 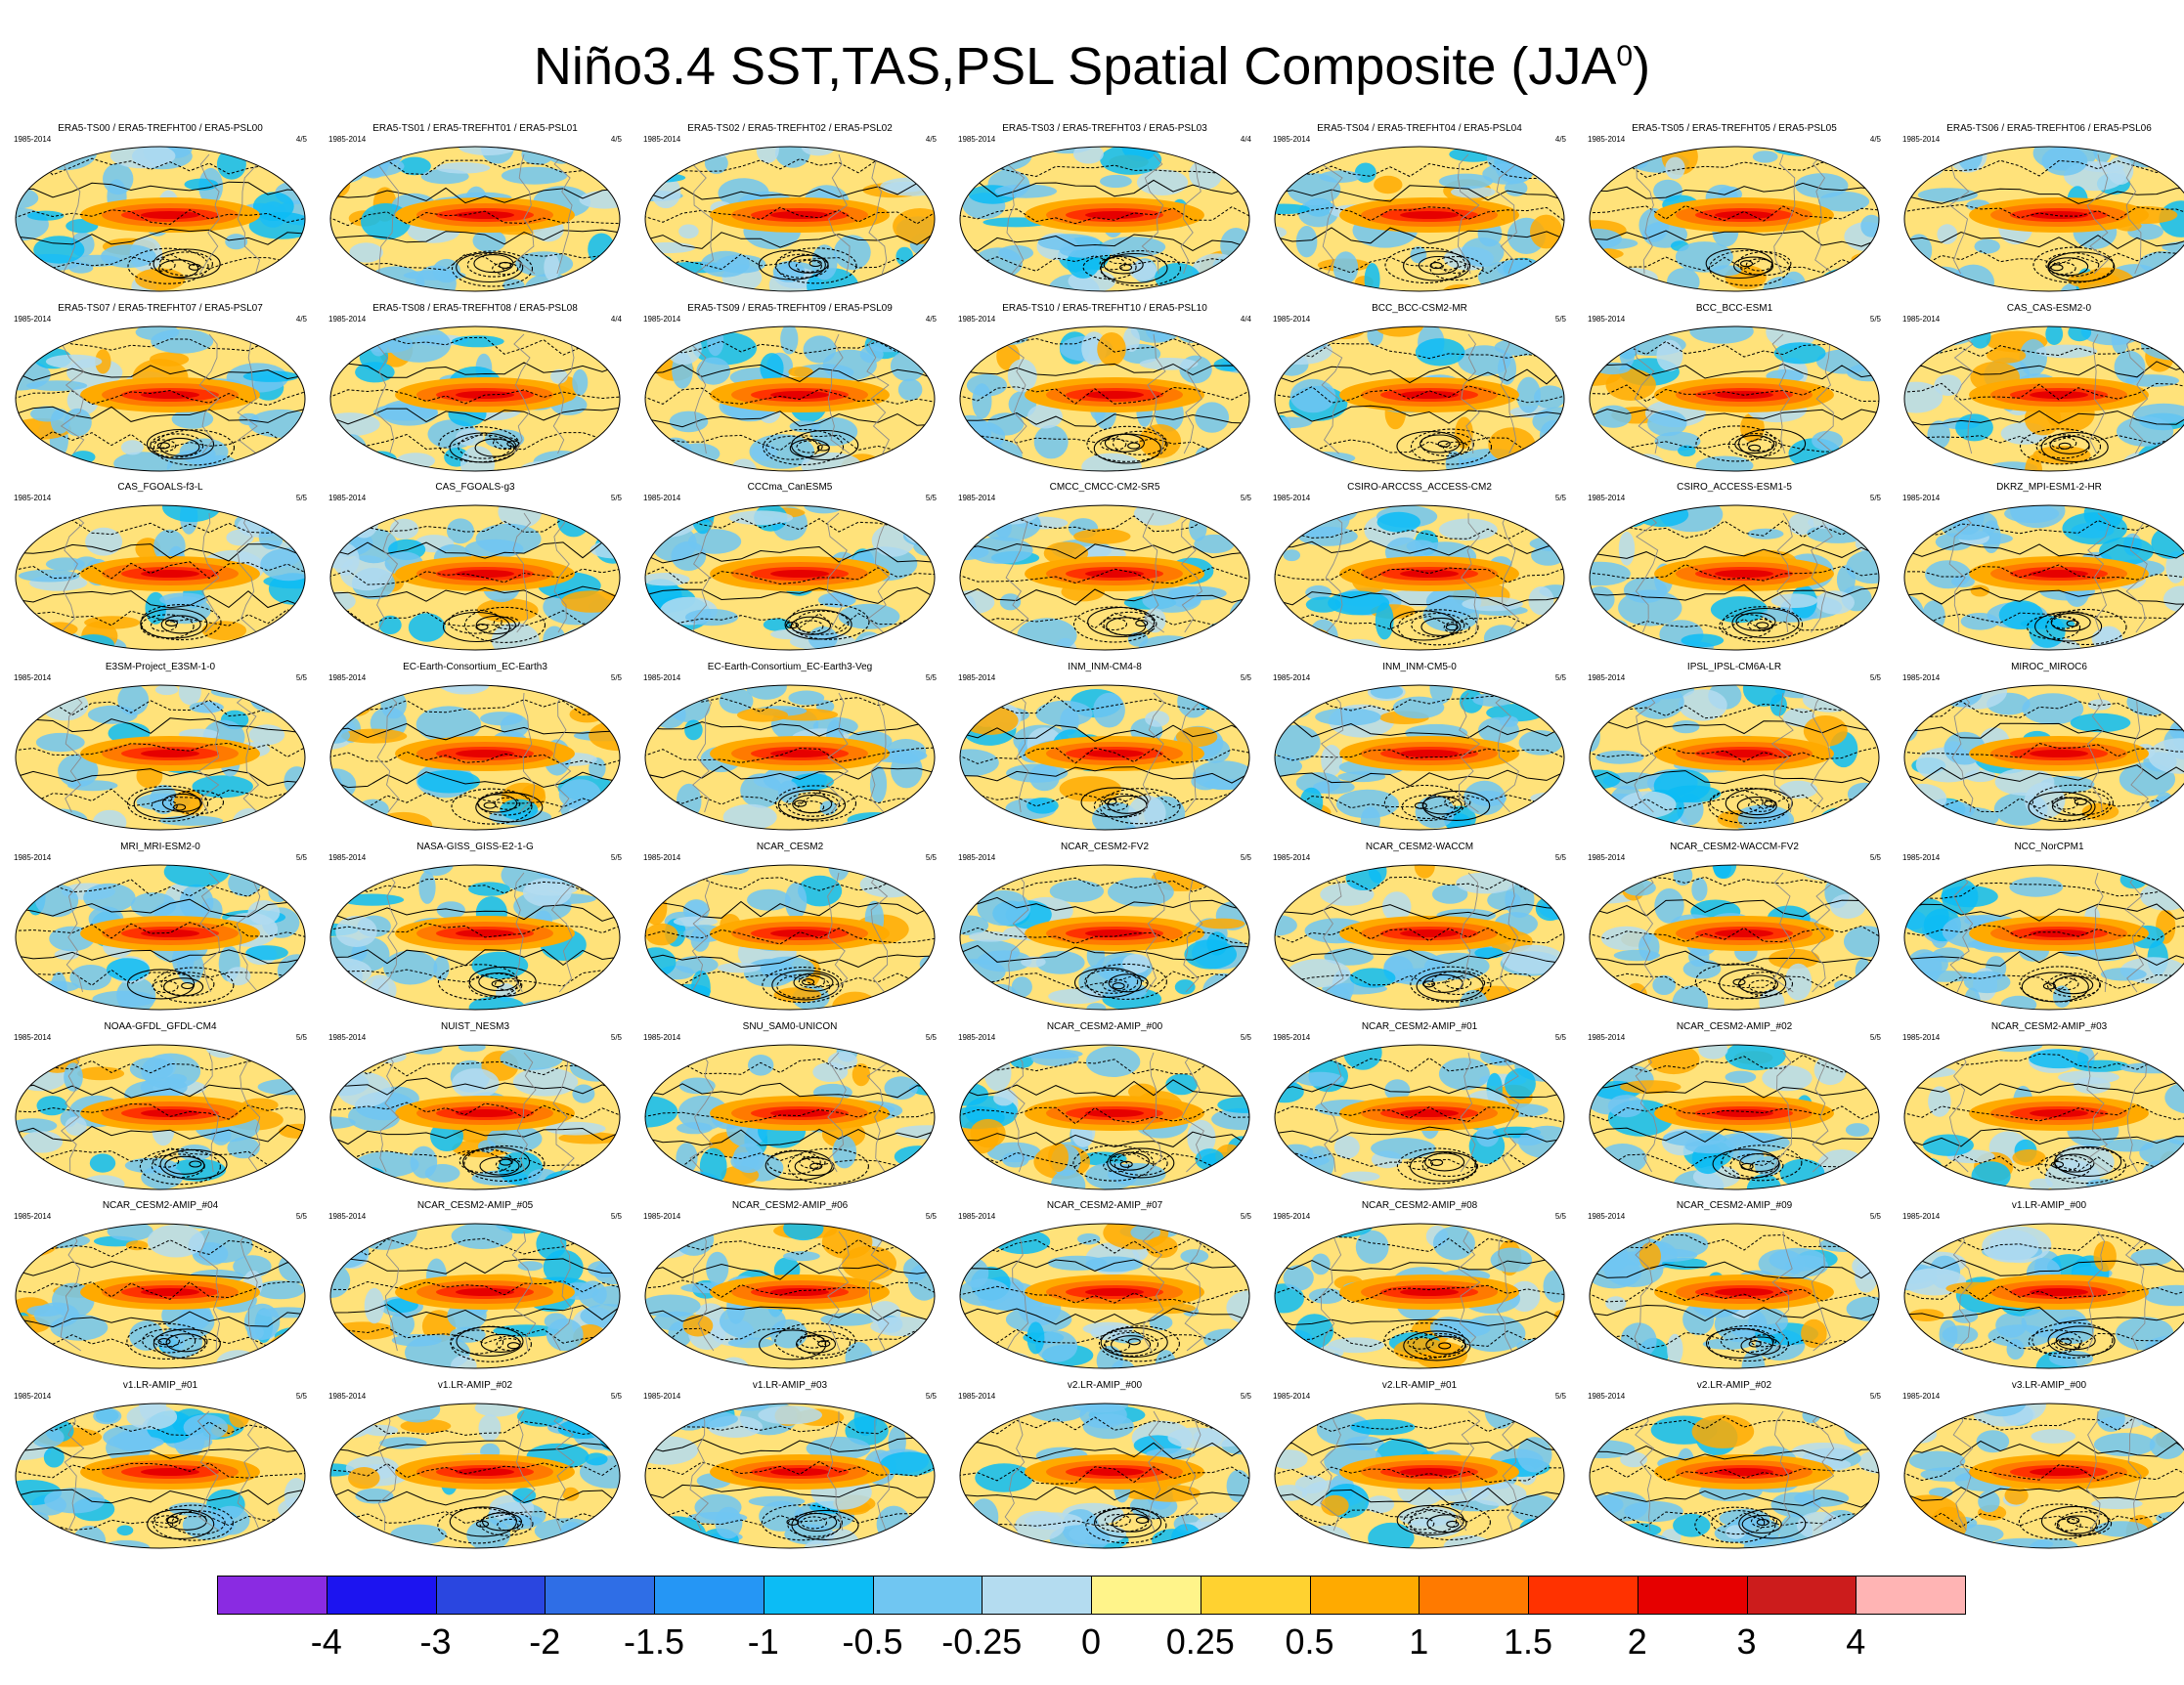 I want to click on map-panel: NASA-GISS_GISS-E2-1-G 1985-2014 5/5, so click(x=475, y=928).